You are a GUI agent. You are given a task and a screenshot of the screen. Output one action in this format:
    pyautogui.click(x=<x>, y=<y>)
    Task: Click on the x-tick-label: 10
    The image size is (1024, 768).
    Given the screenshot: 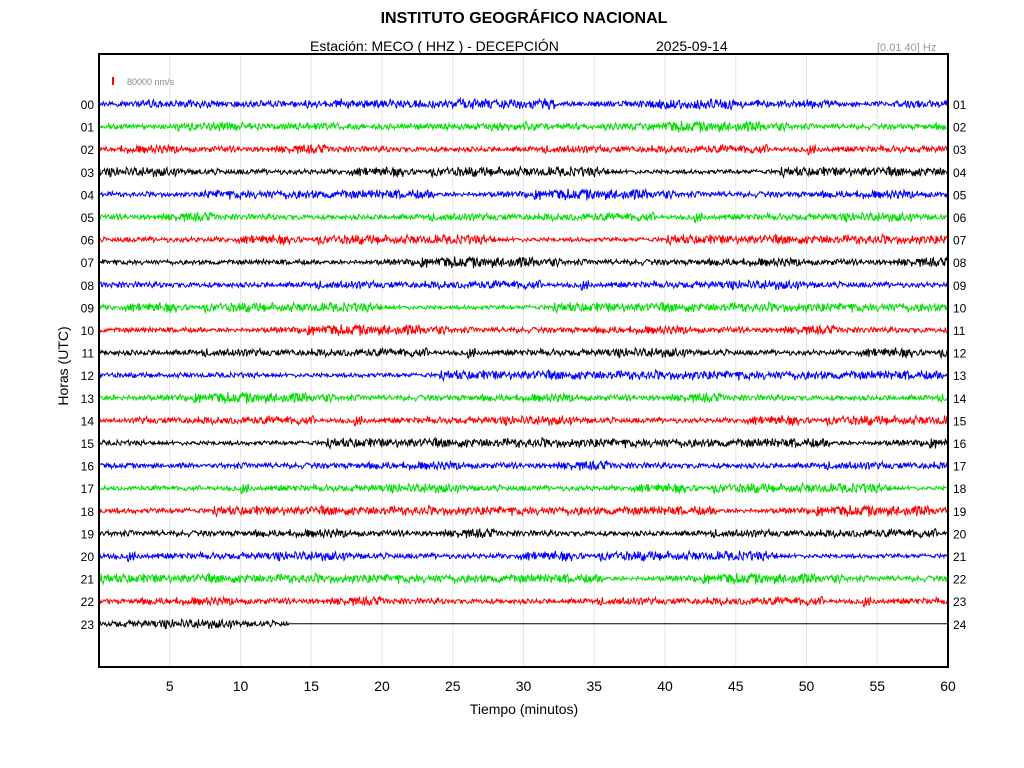 What is the action you would take?
    pyautogui.click(x=241, y=686)
    